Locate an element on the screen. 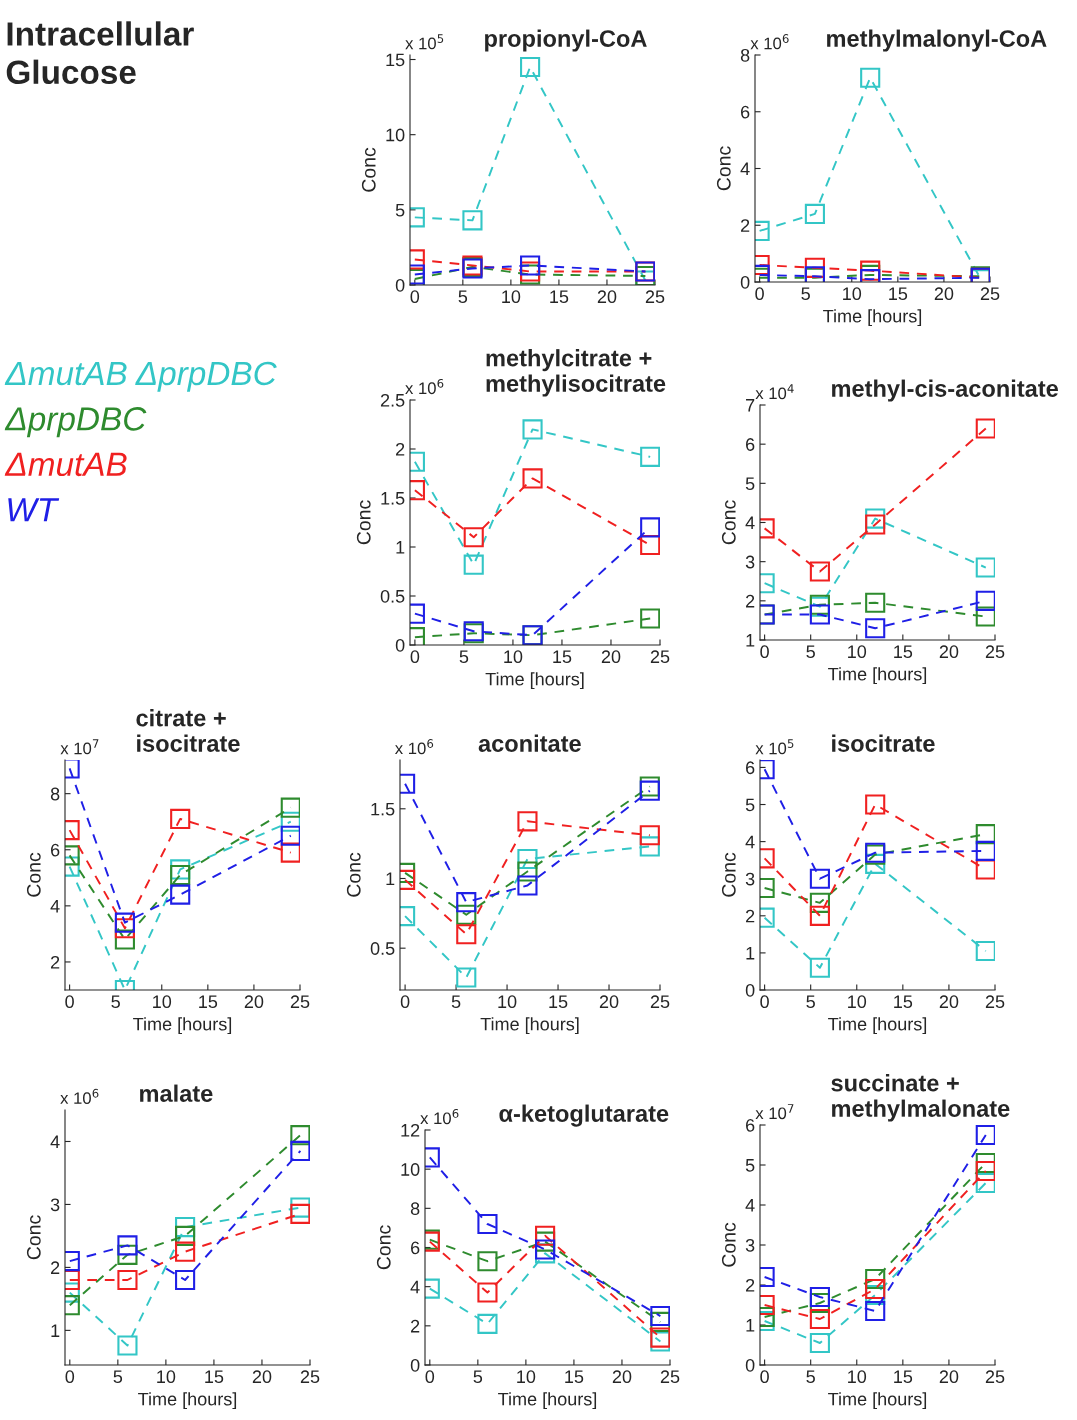  text: WT is located at coordinates (34, 510).